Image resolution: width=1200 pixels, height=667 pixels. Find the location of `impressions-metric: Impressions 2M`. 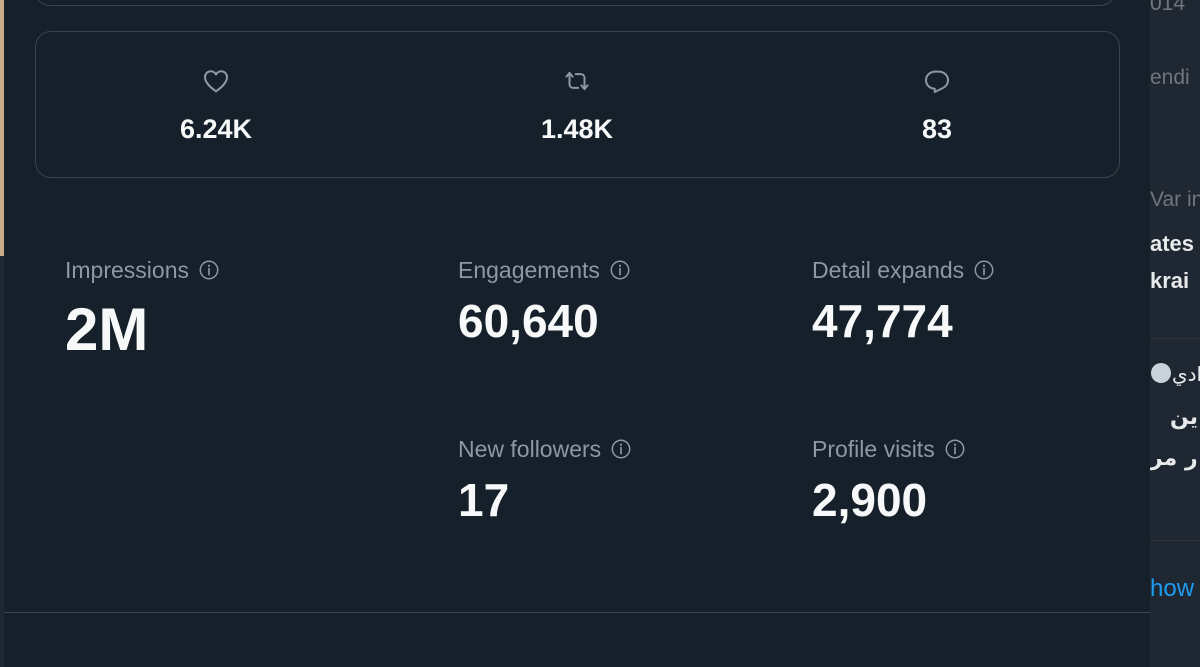

impressions-metric: Impressions 2M is located at coordinates (142, 308).